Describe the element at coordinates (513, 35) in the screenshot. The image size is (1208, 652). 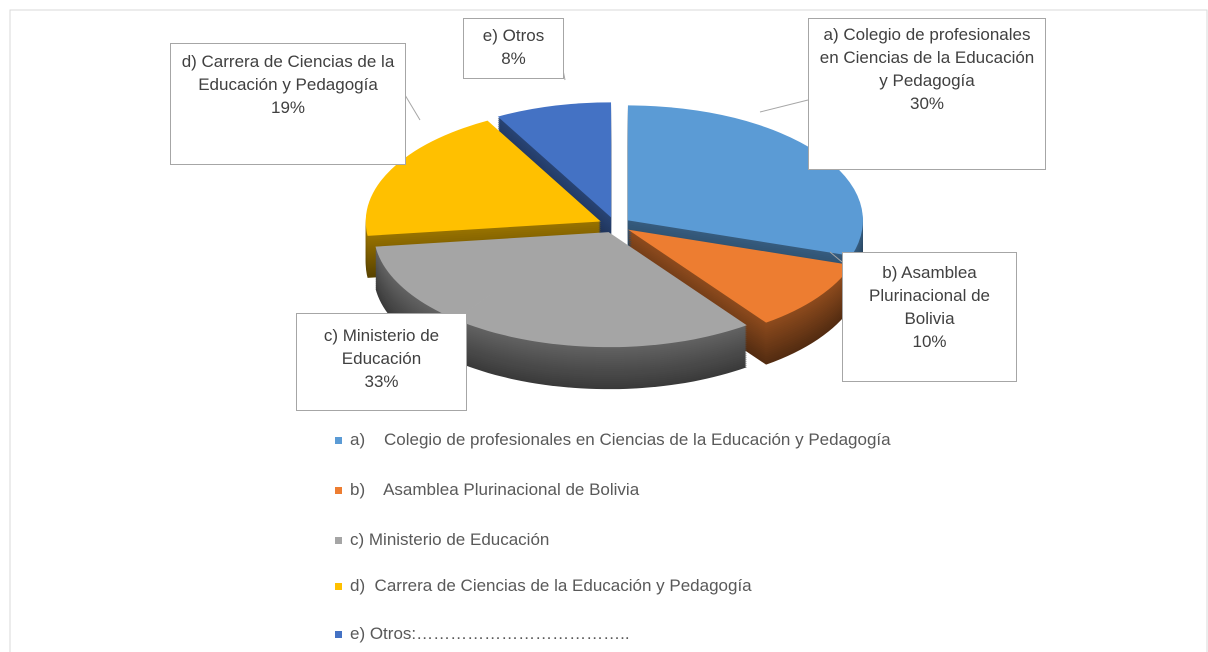
I see `callout-label: e) Otros` at that location.